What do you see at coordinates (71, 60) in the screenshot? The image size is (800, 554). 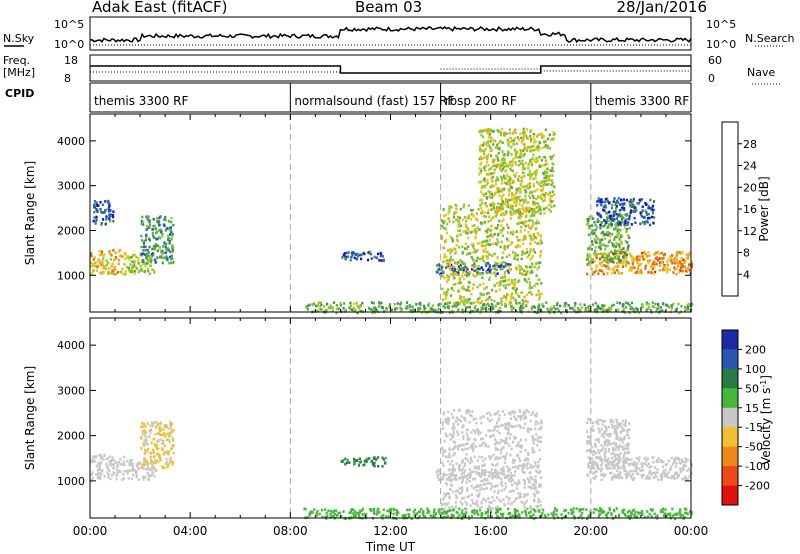 I see `freq-tick: 18` at bounding box center [71, 60].